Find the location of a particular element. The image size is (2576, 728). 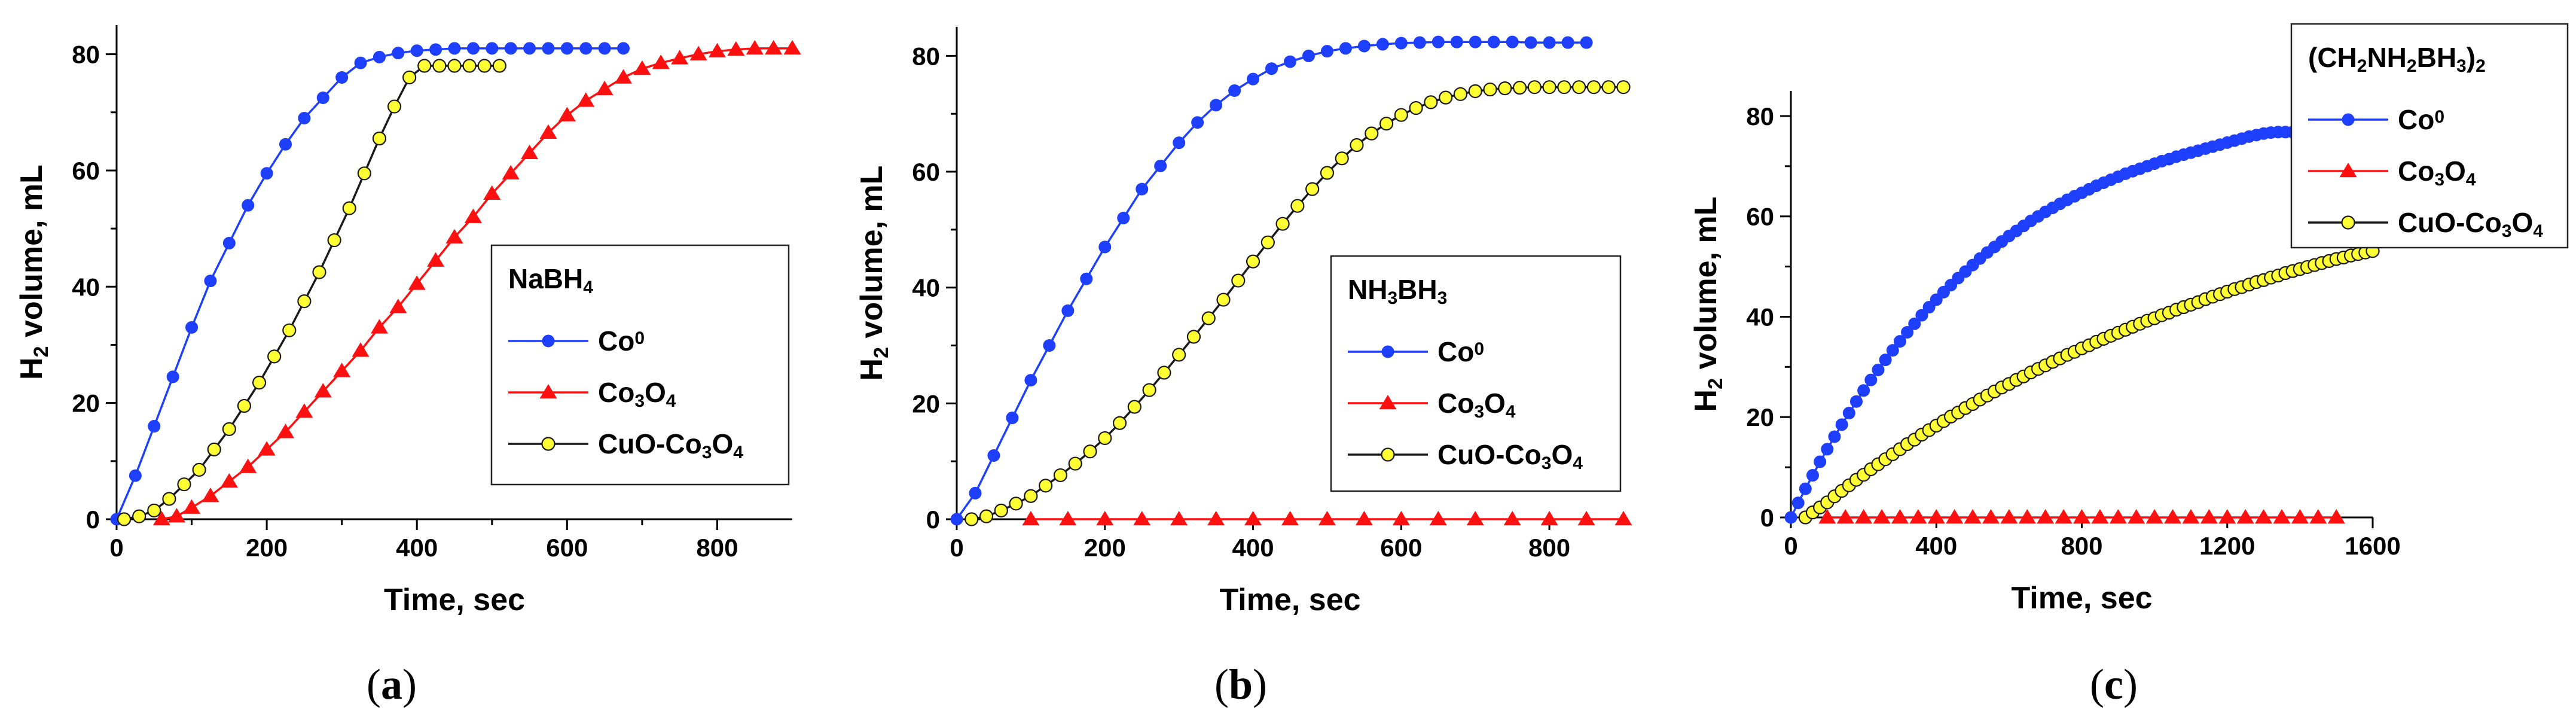

legend-title-part-0: (CH is located at coordinates (2332, 57).